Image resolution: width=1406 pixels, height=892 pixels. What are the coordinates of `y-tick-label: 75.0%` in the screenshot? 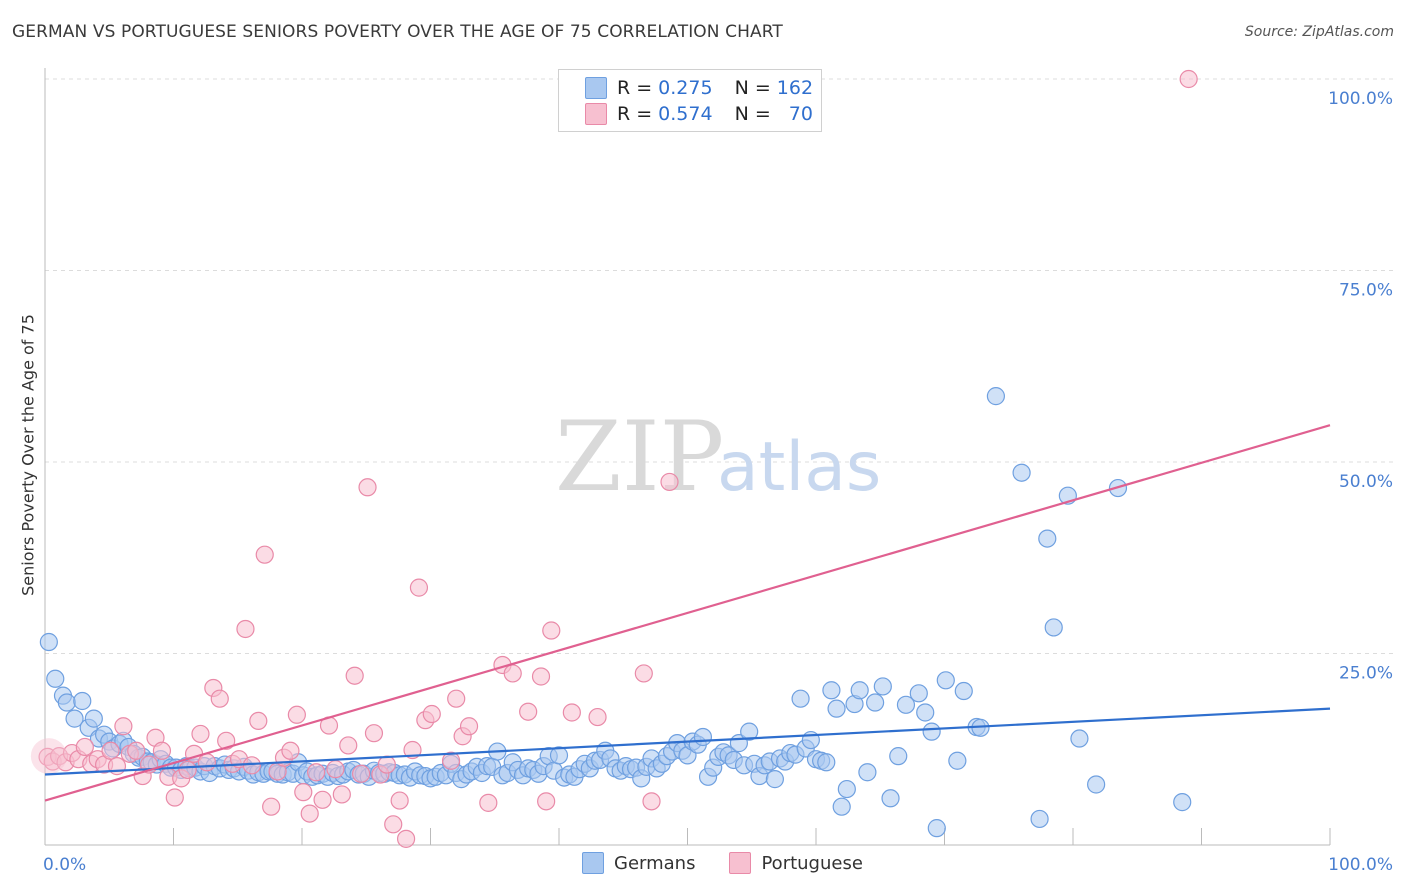 It's located at (1366, 291).